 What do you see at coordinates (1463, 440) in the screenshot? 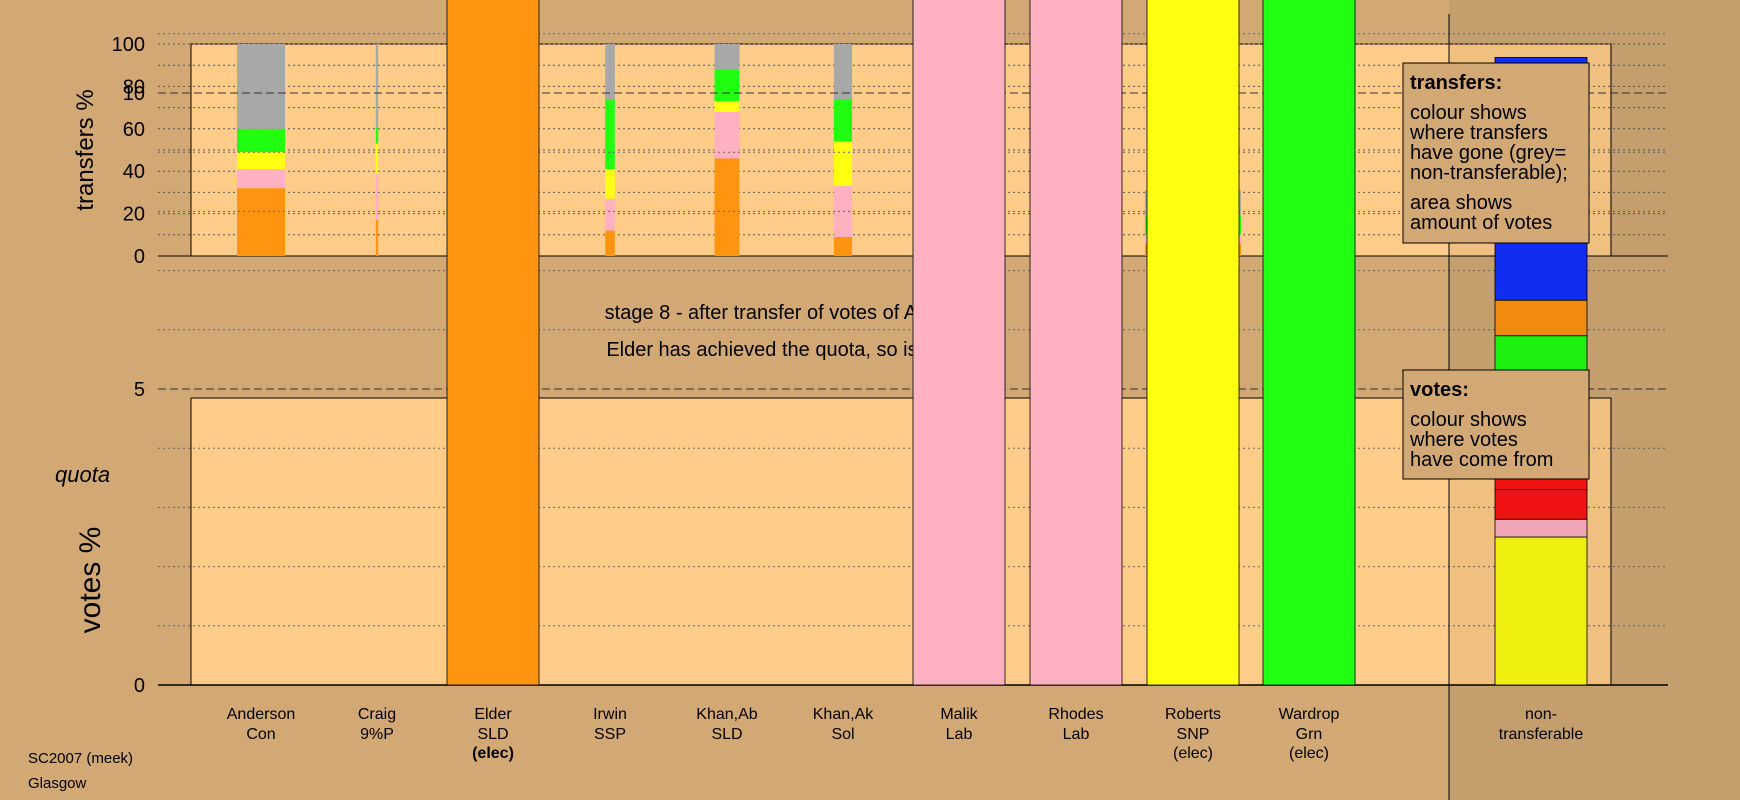
I see `votes-legend-line: where votes` at bounding box center [1463, 440].